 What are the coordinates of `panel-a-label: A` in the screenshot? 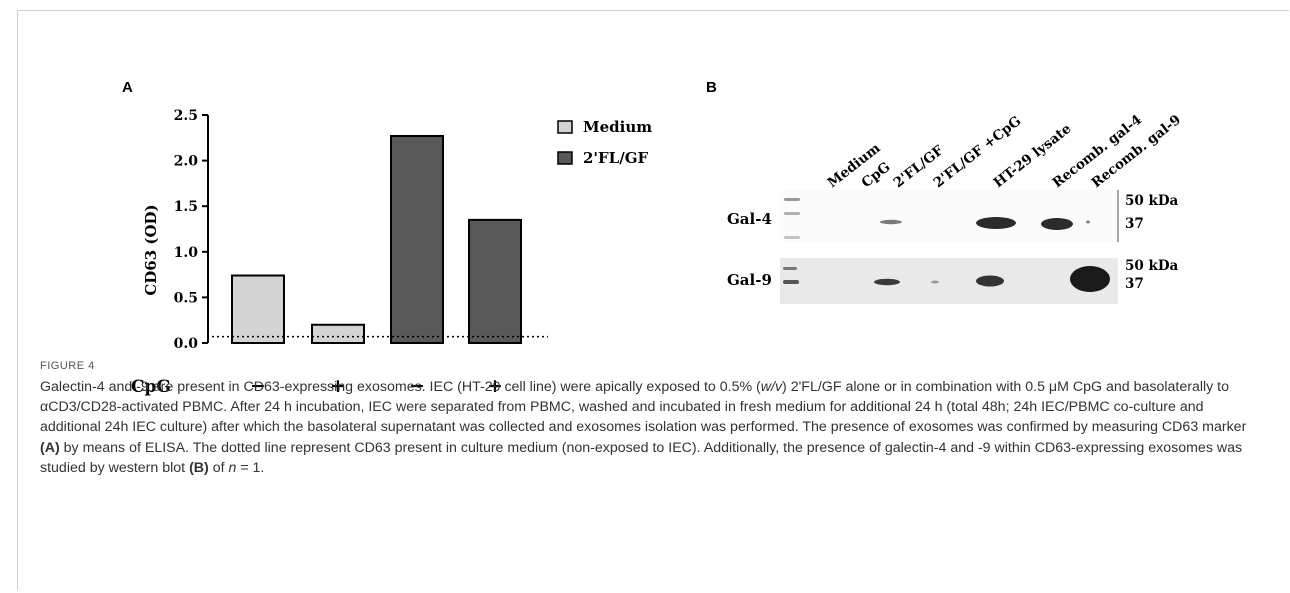 It's located at (127, 87).